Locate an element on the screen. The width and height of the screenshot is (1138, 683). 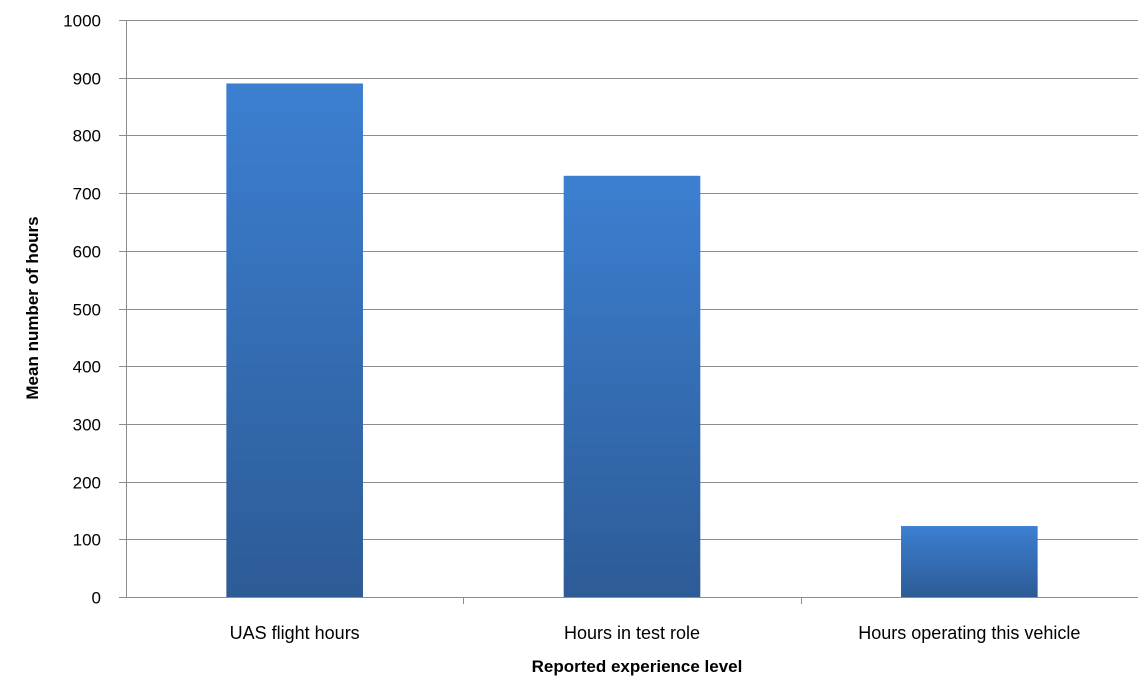
y-tick-label: 1000 is located at coordinates (82, 21).